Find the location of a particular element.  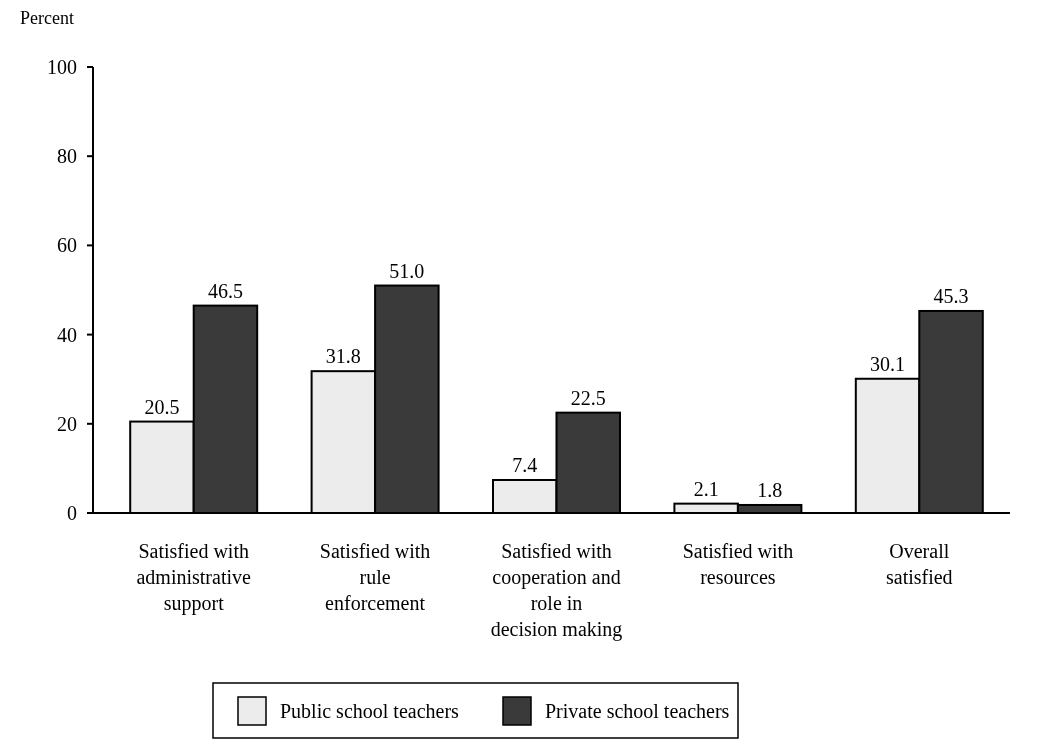

y-axis-title: Percent is located at coordinates (47, 18).